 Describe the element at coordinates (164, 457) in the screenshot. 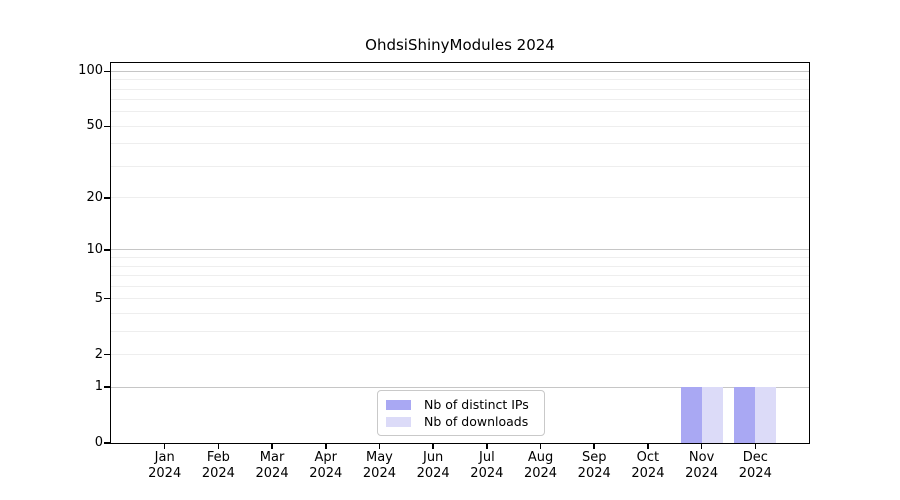

I see `x-tick-month: Jan` at that location.